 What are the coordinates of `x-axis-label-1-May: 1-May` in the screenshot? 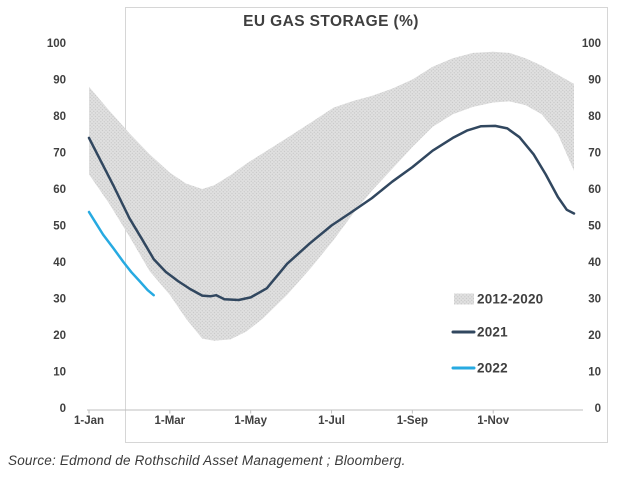 It's located at (250, 421).